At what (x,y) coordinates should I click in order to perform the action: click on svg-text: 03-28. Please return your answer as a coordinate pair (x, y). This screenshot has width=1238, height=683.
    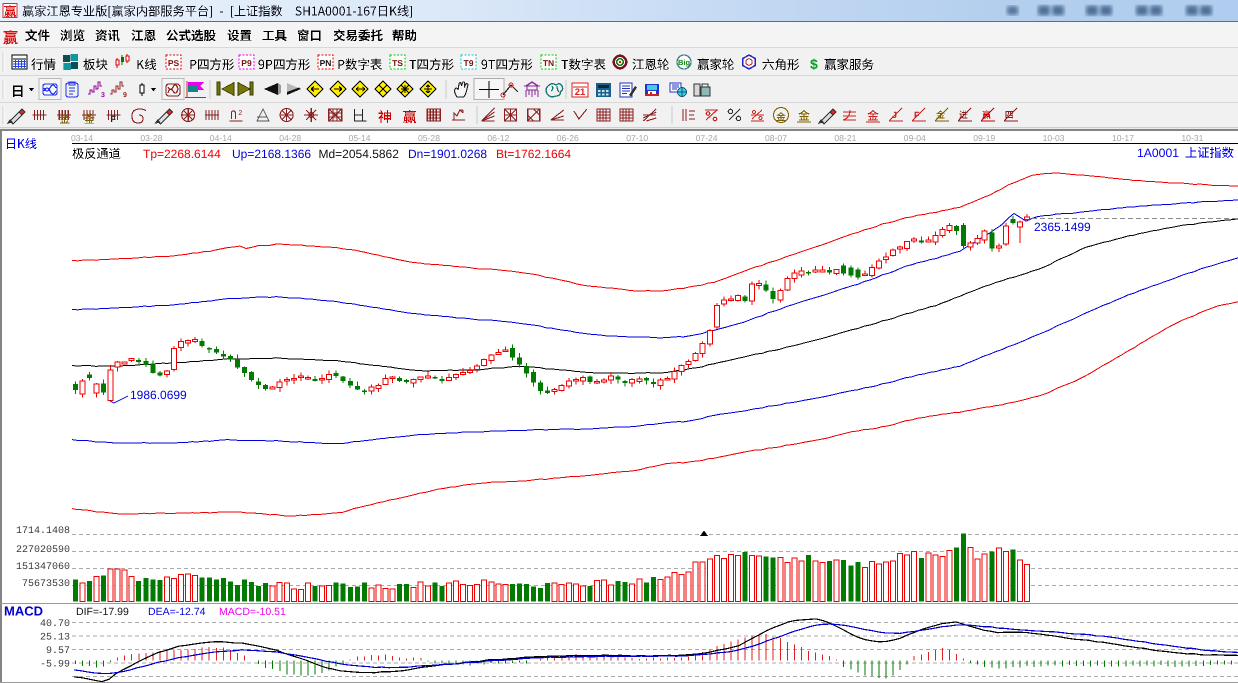
    Looking at the image, I should click on (151, 138).